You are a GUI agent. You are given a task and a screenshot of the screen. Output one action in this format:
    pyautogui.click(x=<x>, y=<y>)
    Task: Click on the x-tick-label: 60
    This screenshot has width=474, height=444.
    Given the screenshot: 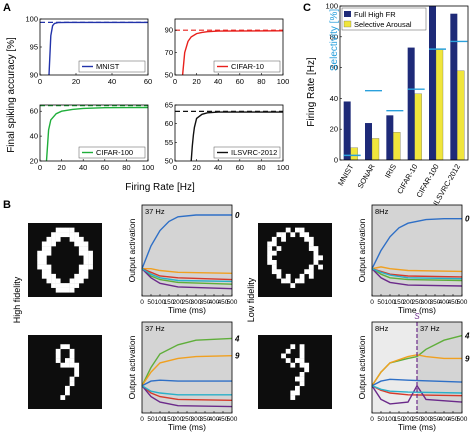 What is the action you would take?
    pyautogui.click(x=240, y=167)
    